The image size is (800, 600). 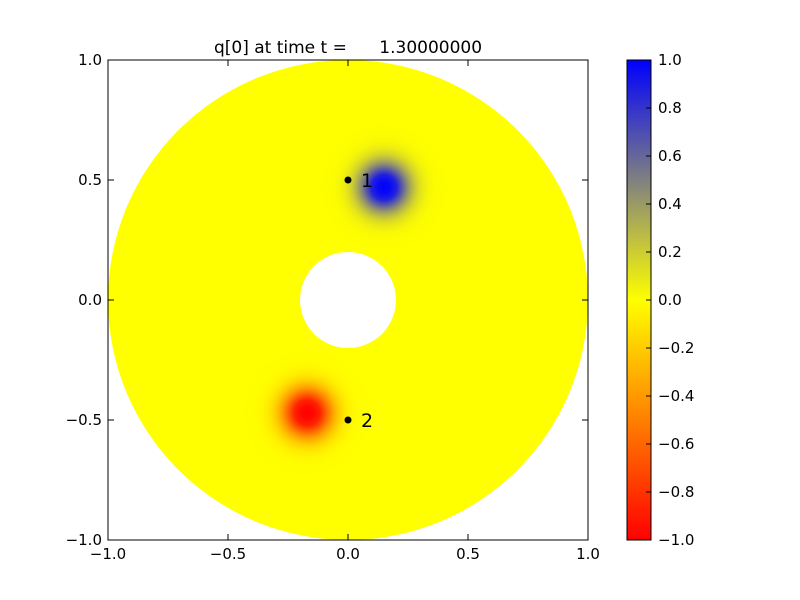 What do you see at coordinates (90, 180) in the screenshot?
I see `y-tick-label: 0.5` at bounding box center [90, 180].